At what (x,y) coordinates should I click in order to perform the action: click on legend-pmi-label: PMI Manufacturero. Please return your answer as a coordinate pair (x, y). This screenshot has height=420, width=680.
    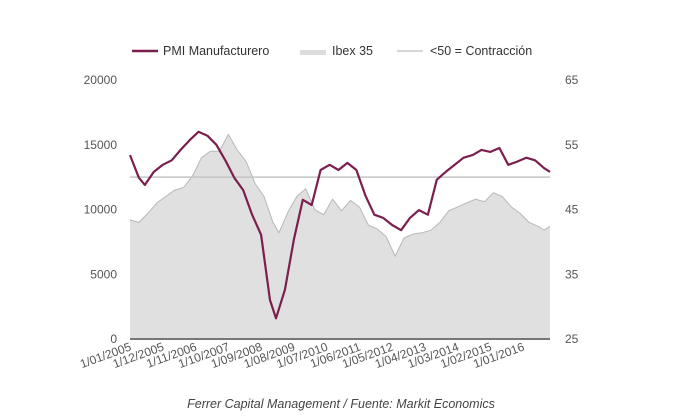
    Looking at the image, I should click on (216, 51).